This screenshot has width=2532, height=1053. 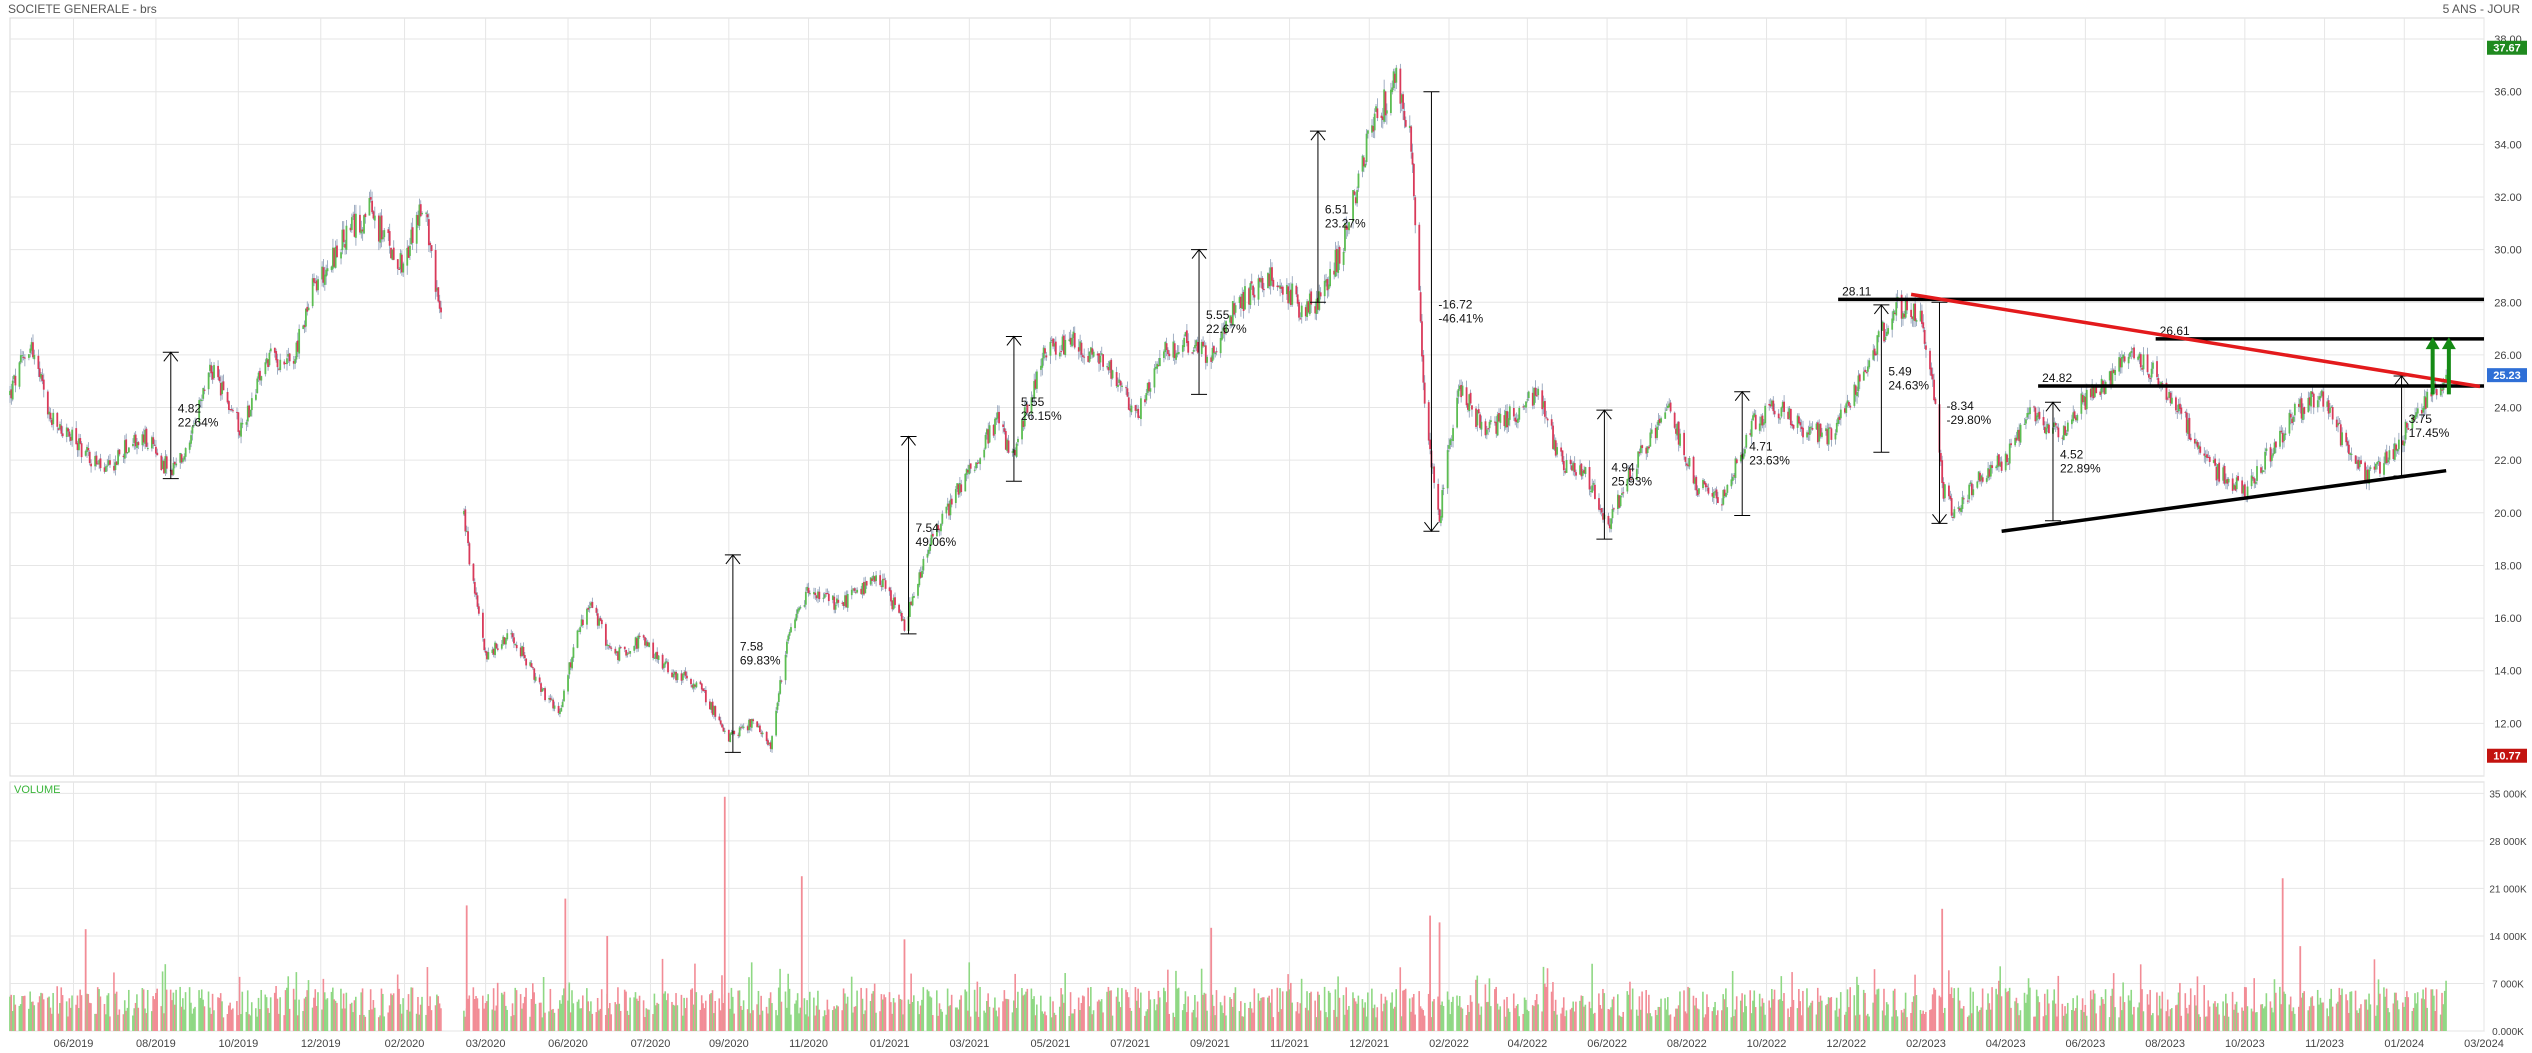 What do you see at coordinates (2421, 419) in the screenshot?
I see `measure-abs-label: 3.75` at bounding box center [2421, 419].